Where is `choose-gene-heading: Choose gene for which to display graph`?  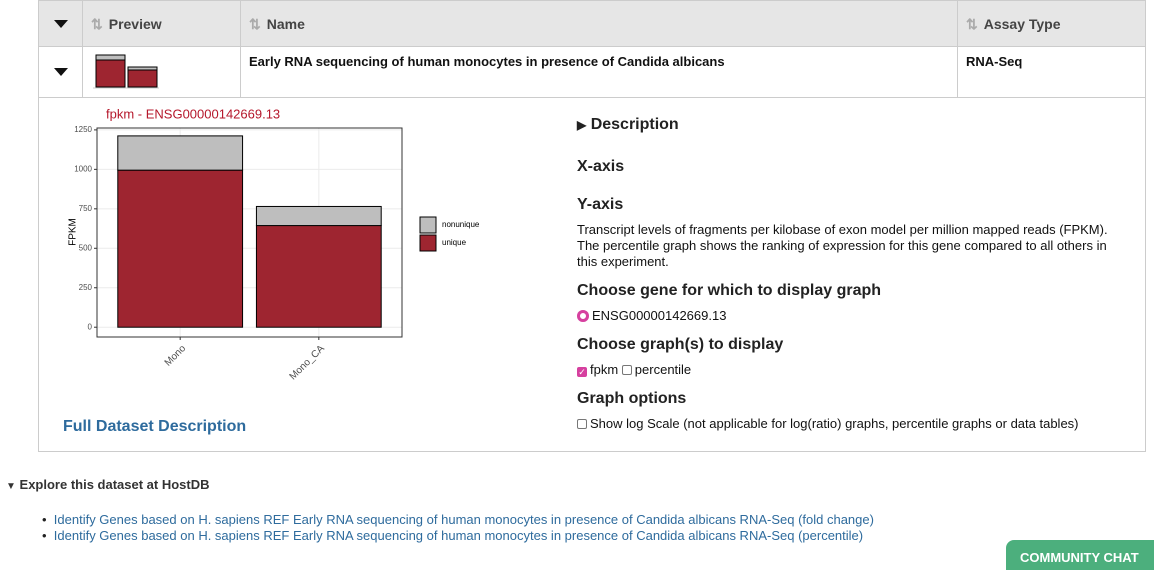 choose-gene-heading: Choose gene for which to display graph is located at coordinates (729, 290).